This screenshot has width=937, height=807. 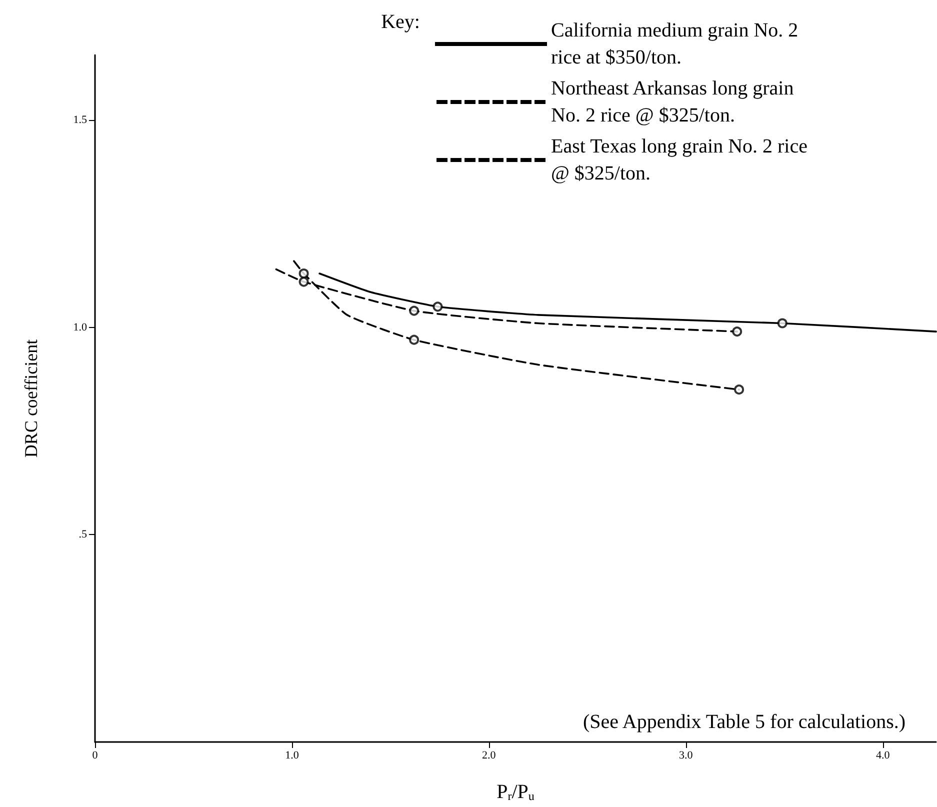 What do you see at coordinates (686, 756) in the screenshot?
I see `x-tick-label: 3.0` at bounding box center [686, 756].